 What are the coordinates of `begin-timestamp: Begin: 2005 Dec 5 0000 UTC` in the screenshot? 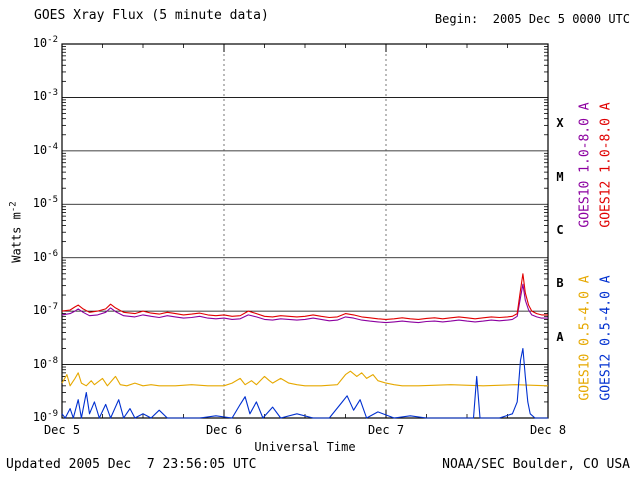 It's located at (532, 19).